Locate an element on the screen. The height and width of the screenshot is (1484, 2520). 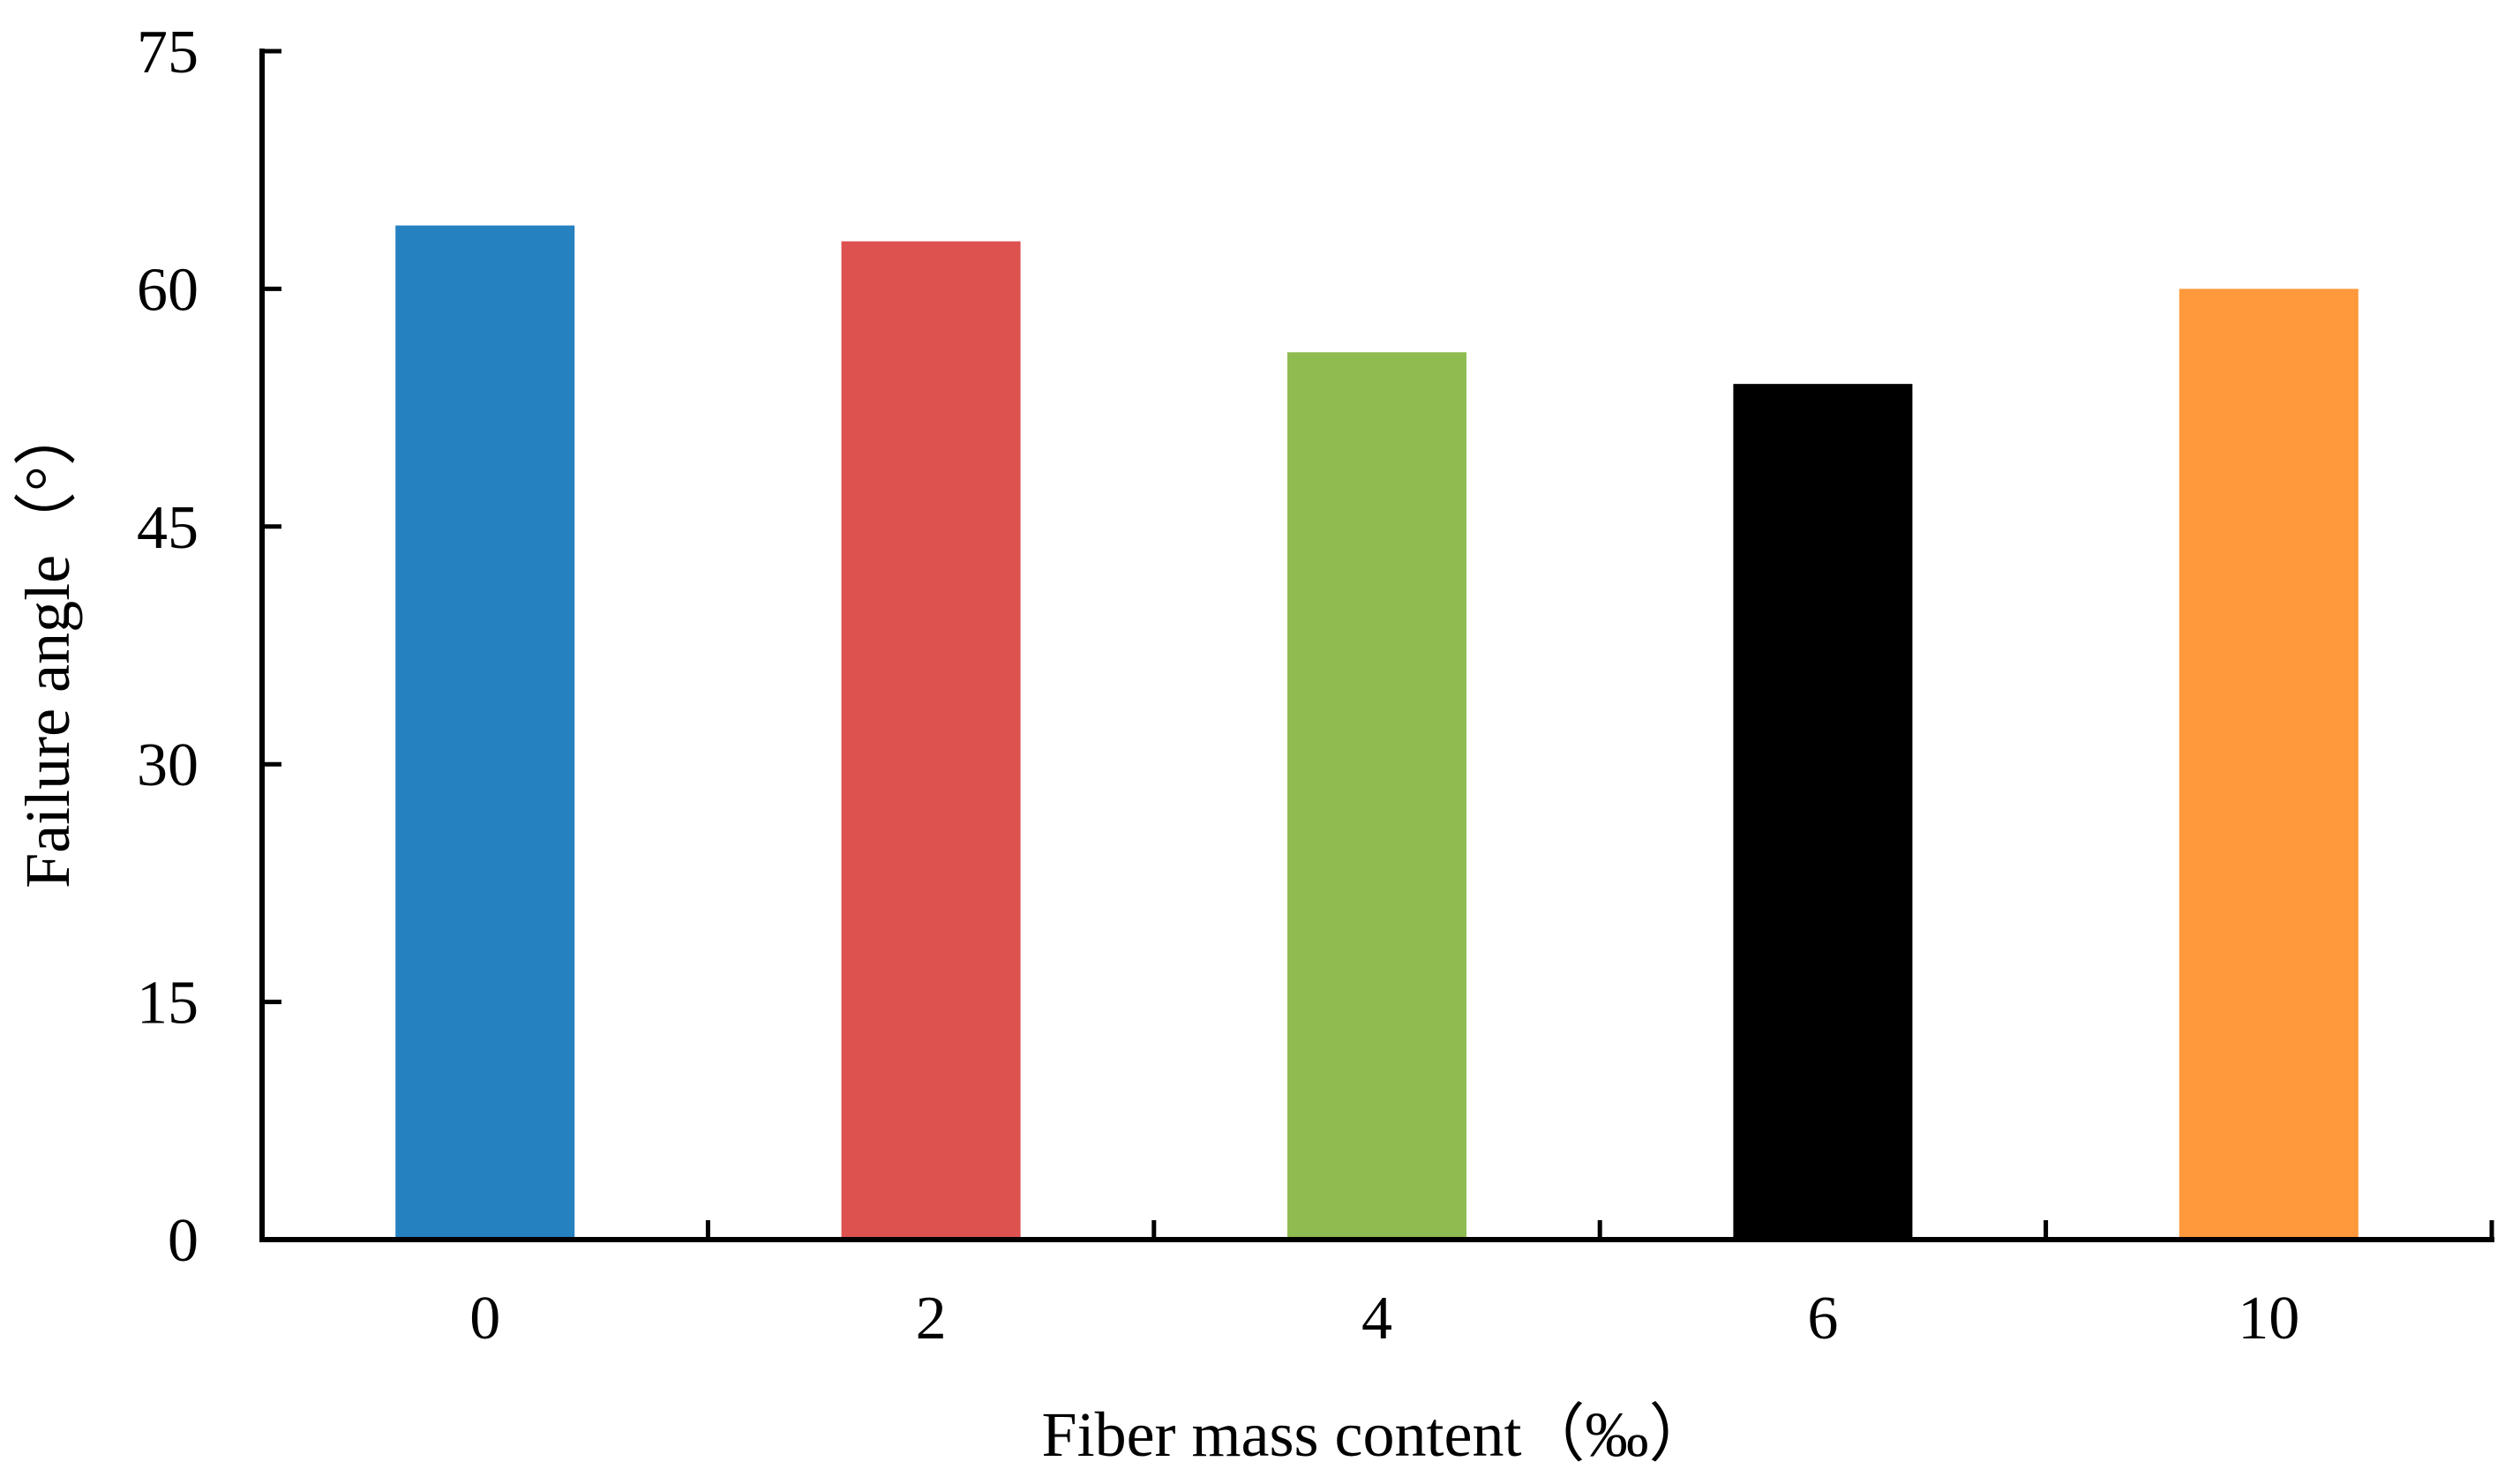
y-tick-label-45: 45 is located at coordinates (168, 528).